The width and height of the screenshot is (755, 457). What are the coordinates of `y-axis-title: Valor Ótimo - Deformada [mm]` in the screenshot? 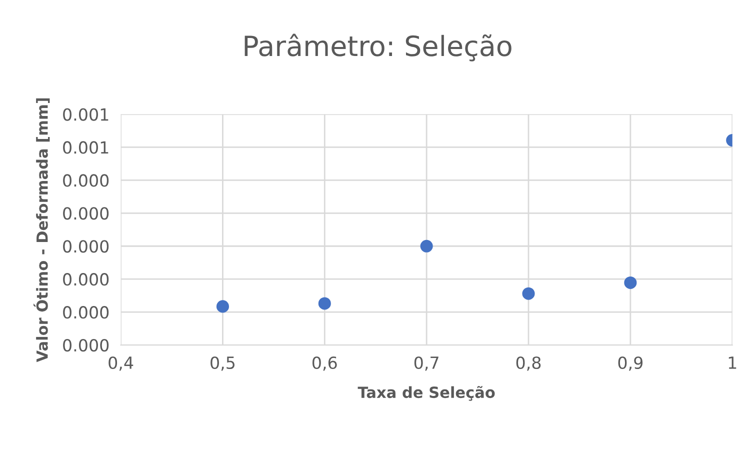 It's located at (42, 230).